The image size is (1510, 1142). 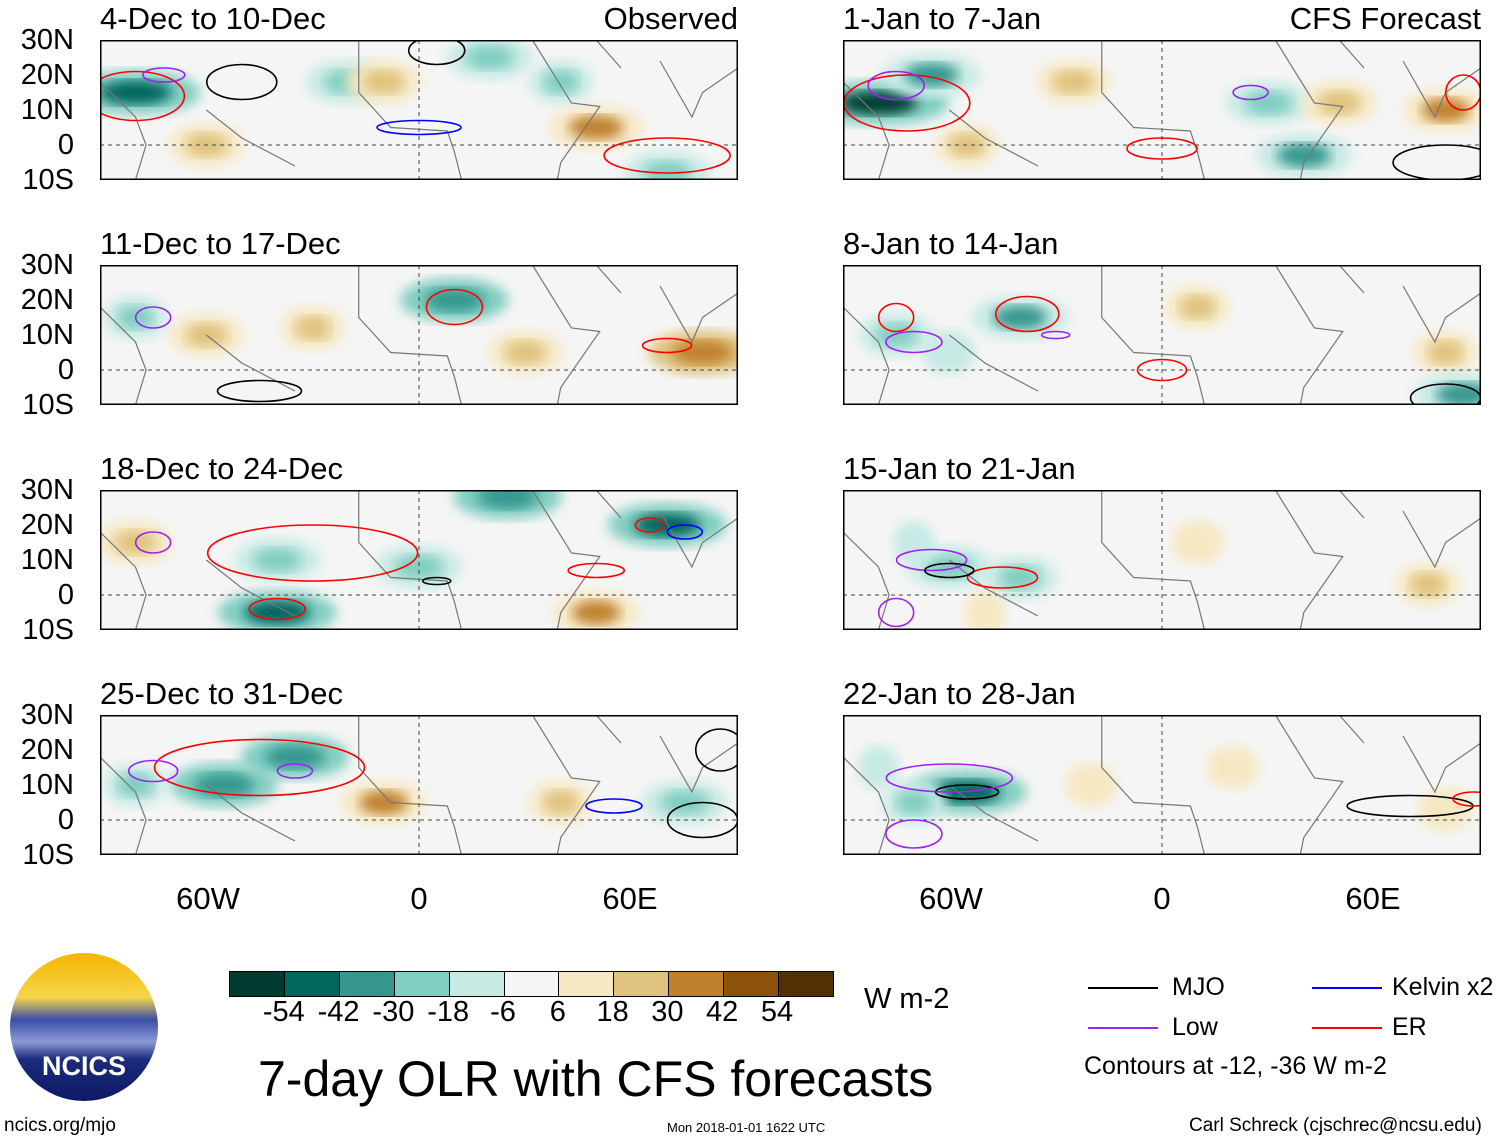 What do you see at coordinates (1123, 1028) in the screenshot?
I see `legend-line-low` at bounding box center [1123, 1028].